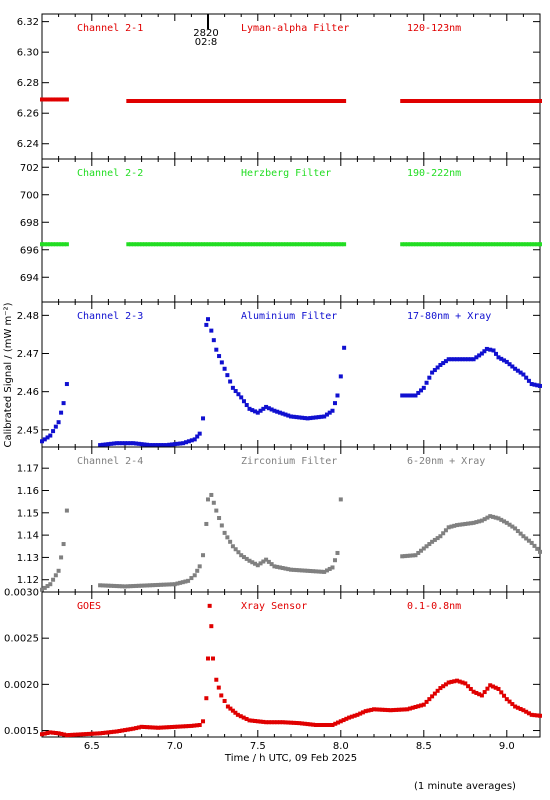 The width and height of the screenshot is (550, 800). I want to click on x-tick-label: 8.5, so click(424, 746).